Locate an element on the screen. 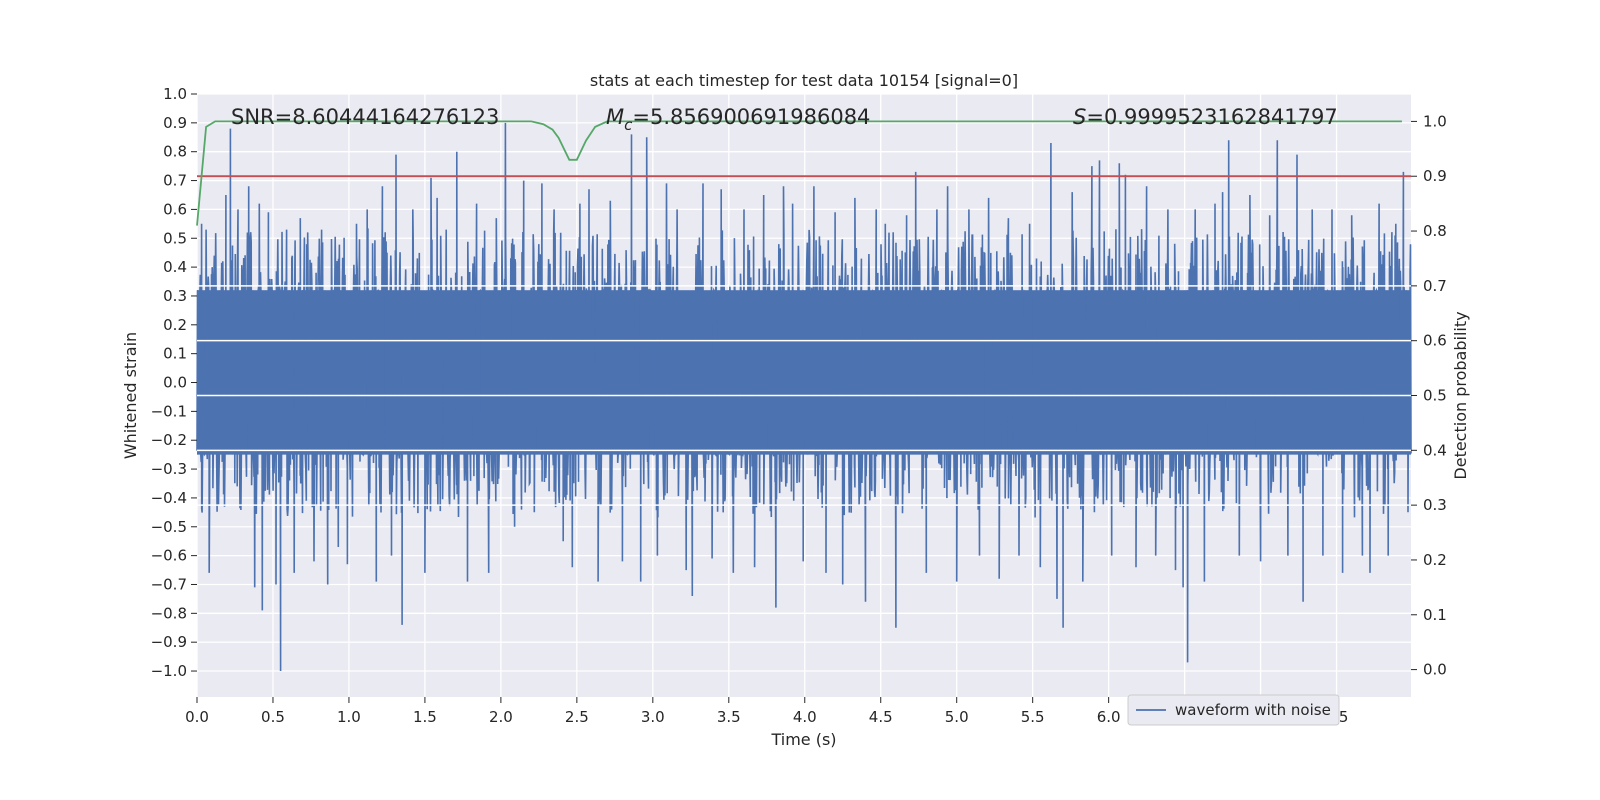  y-tick-label: 0.3 is located at coordinates (175, 296).